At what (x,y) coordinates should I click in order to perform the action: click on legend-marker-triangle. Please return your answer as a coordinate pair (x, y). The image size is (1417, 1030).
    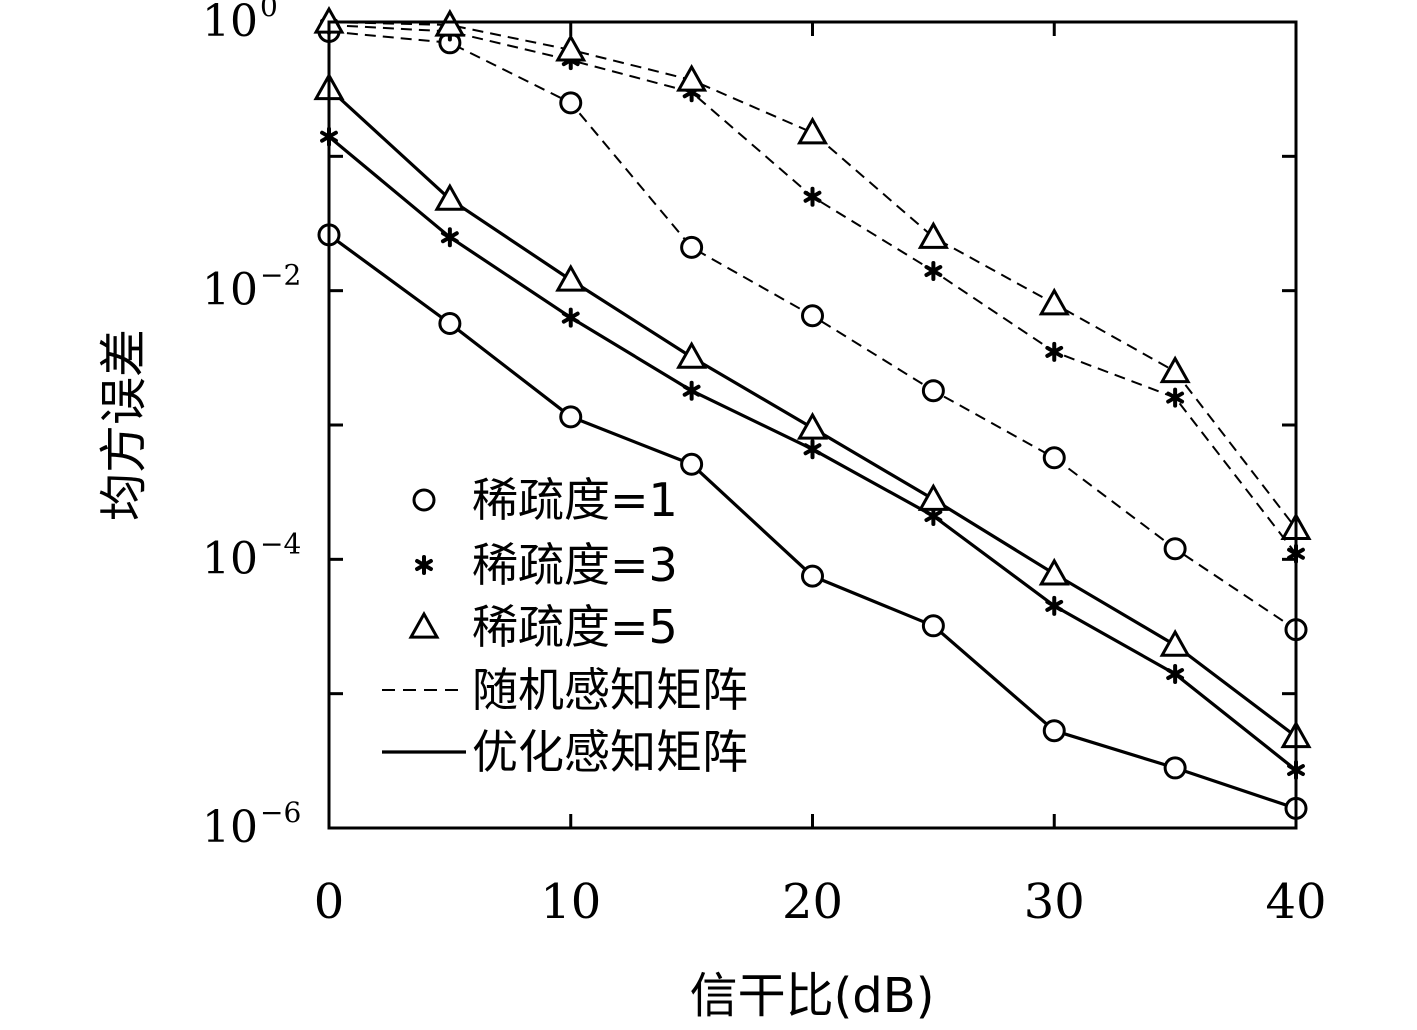
    Looking at the image, I should click on (424, 624).